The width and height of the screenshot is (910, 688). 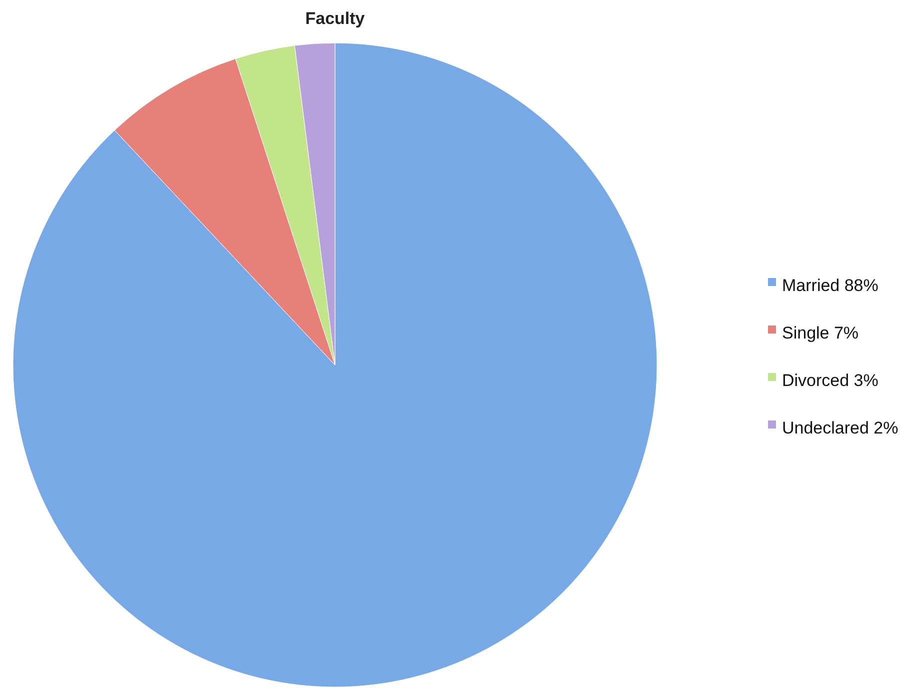 I want to click on legend-label: Married 88%, so click(x=830, y=285).